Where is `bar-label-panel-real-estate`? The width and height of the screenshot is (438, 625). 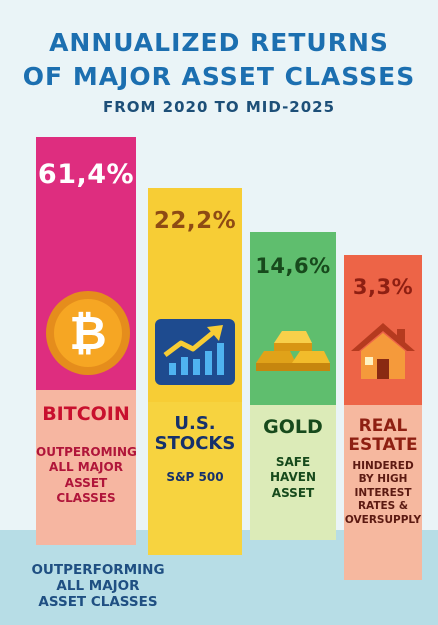
bar-label-panel-real-estate is located at coordinates (383, 492).